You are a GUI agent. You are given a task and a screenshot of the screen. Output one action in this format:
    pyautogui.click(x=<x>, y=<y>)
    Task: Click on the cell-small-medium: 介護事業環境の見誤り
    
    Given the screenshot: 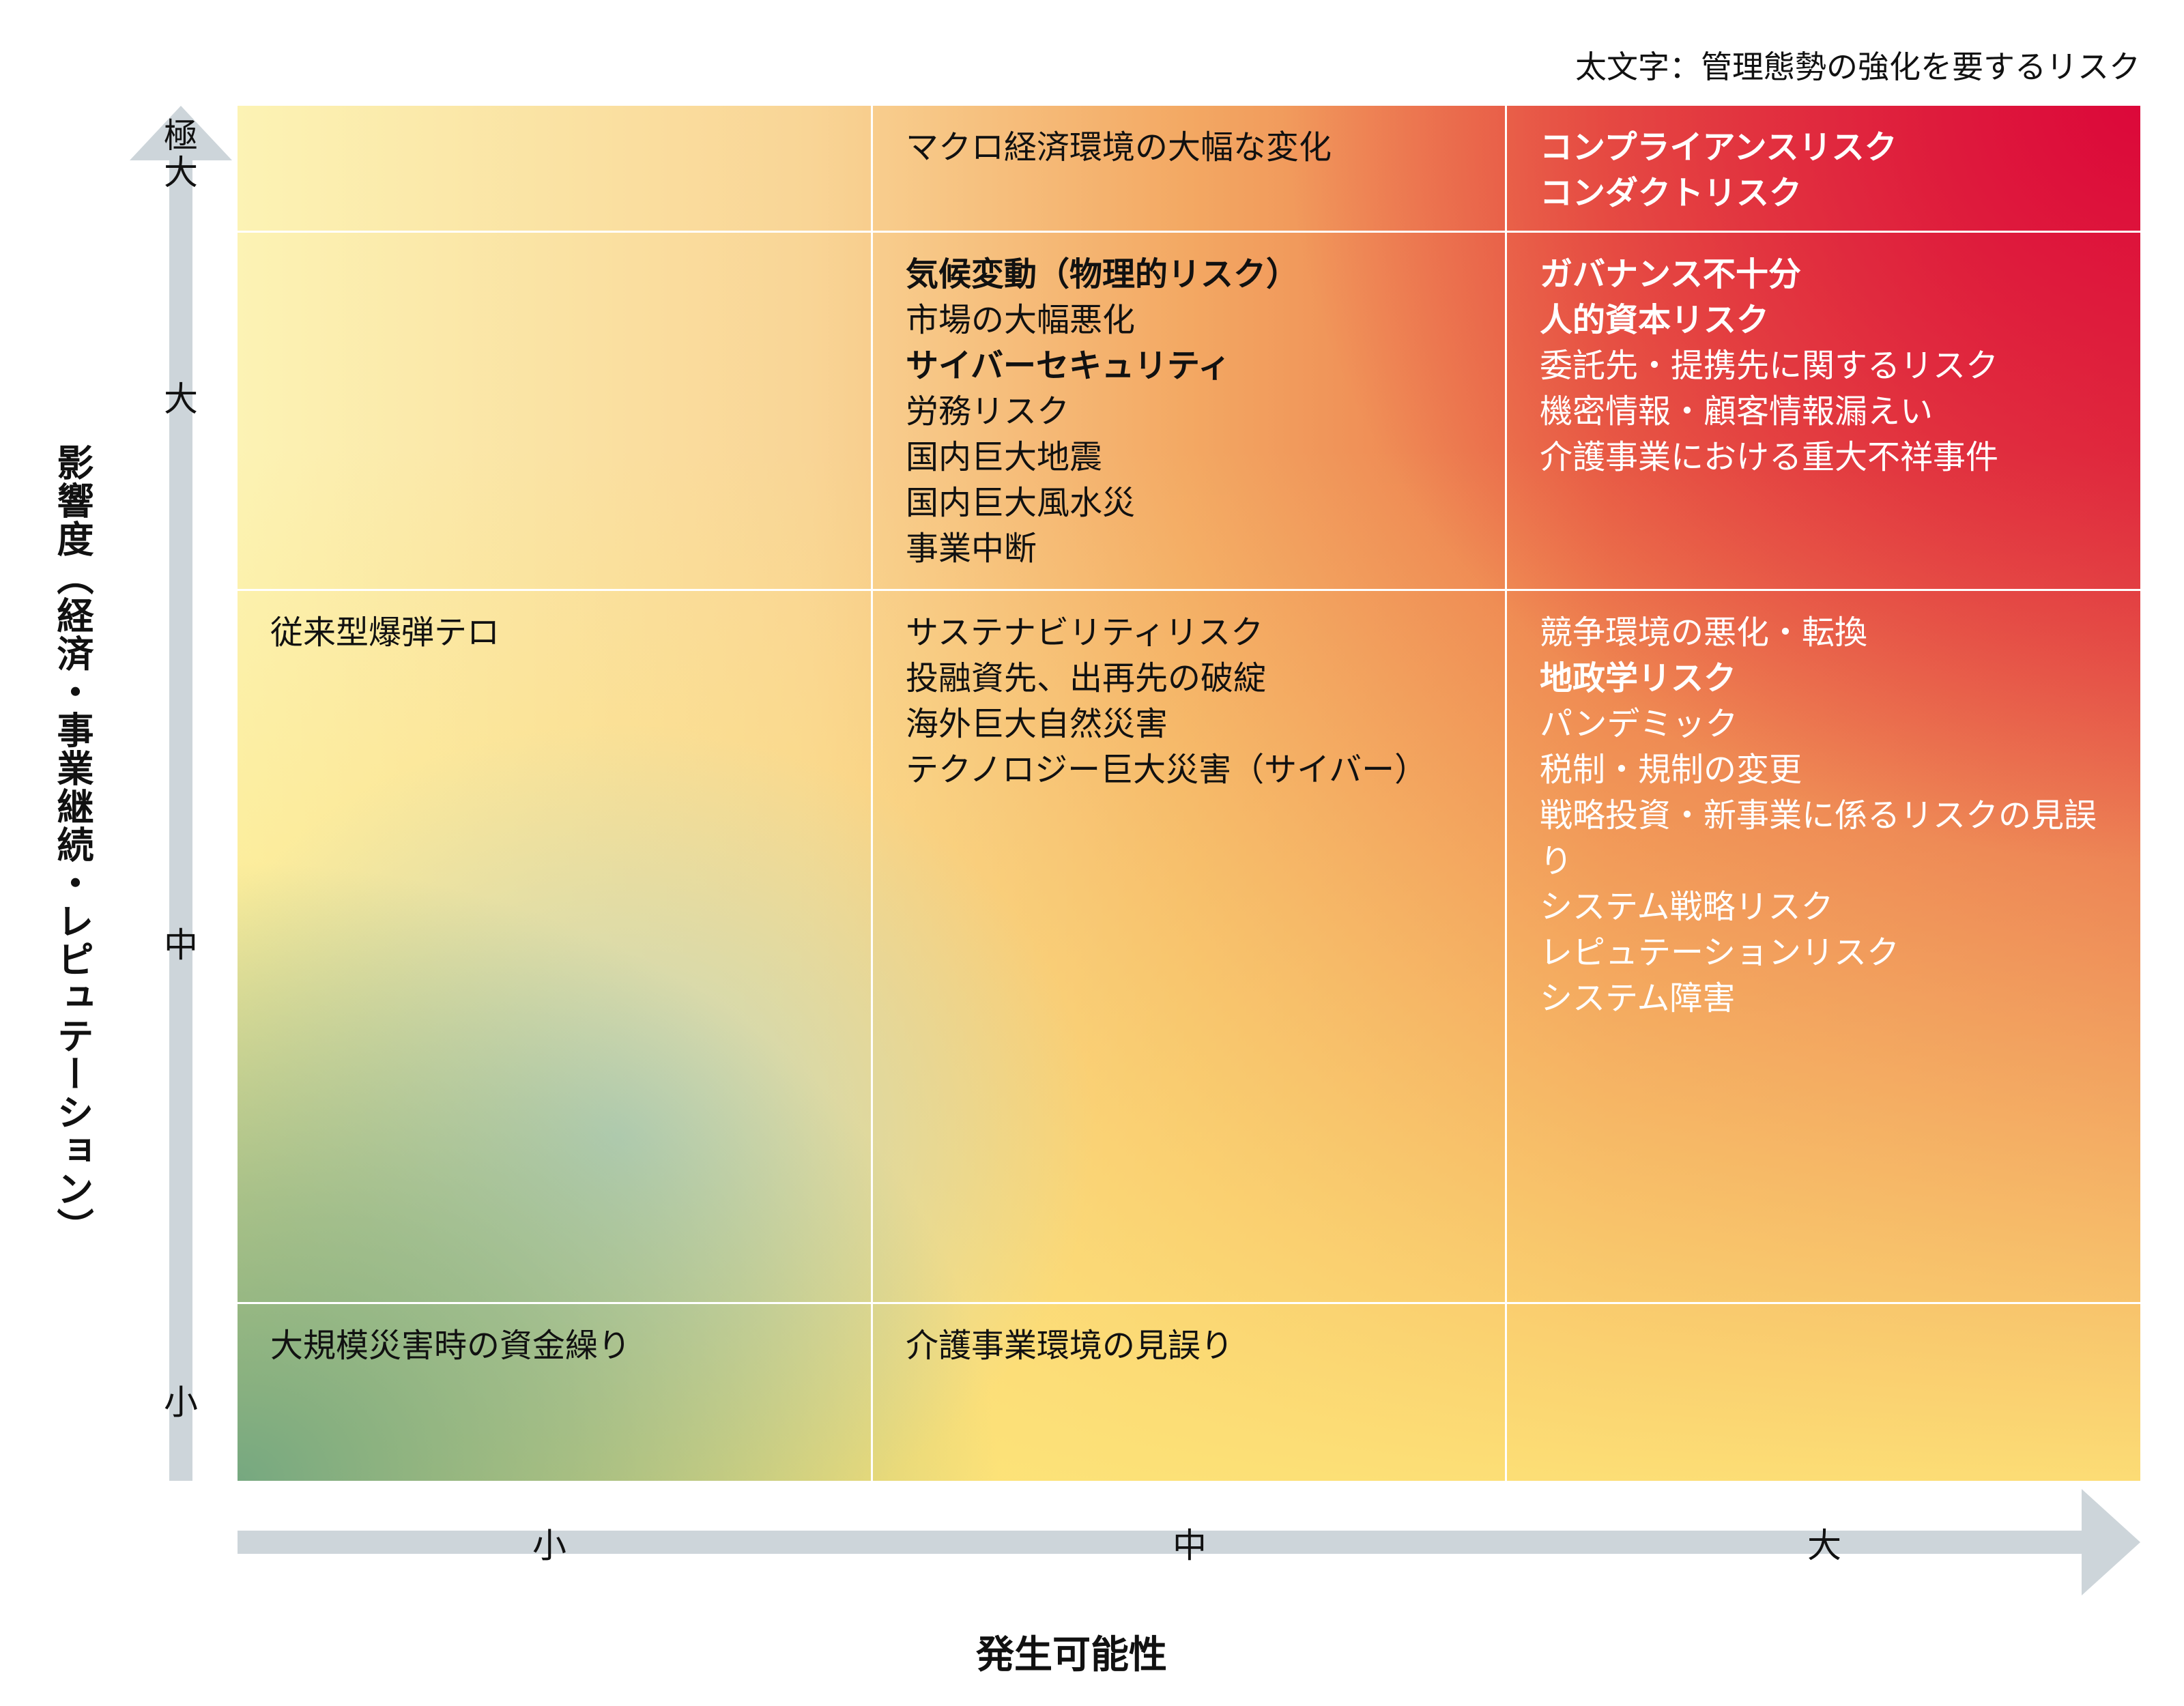 What is the action you would take?
    pyautogui.click(x=1189, y=1392)
    